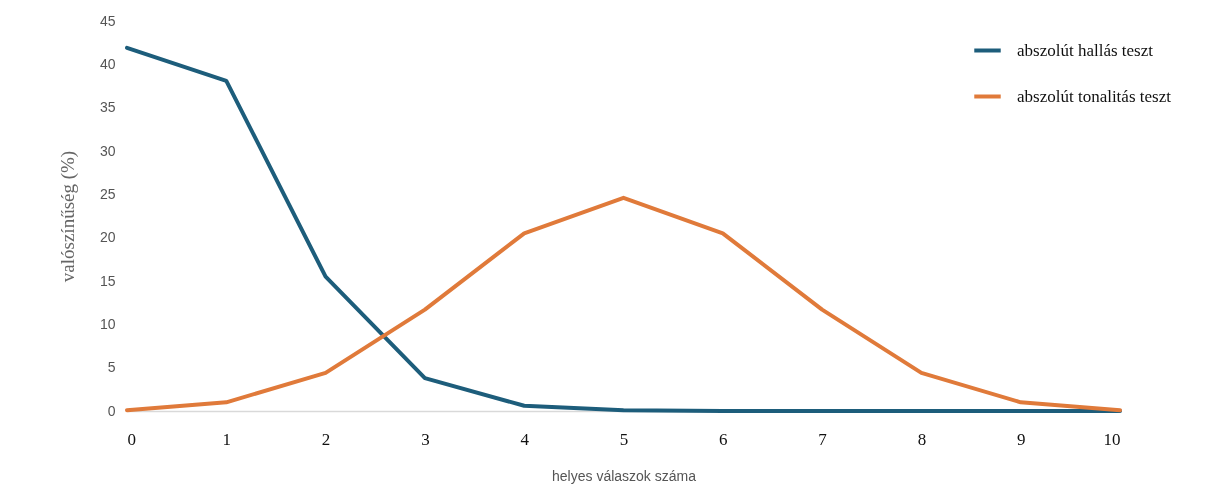 The width and height of the screenshot is (1217, 491). Describe the element at coordinates (1094, 96) in the screenshot. I see `legend-label: abszolút tonalitás teszt` at that location.